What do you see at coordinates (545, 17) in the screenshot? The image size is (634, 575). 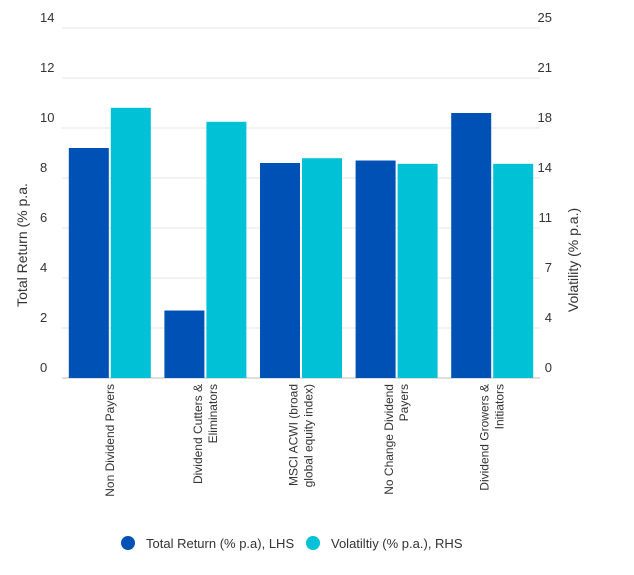 I see `y-tick-right: 25` at bounding box center [545, 17].